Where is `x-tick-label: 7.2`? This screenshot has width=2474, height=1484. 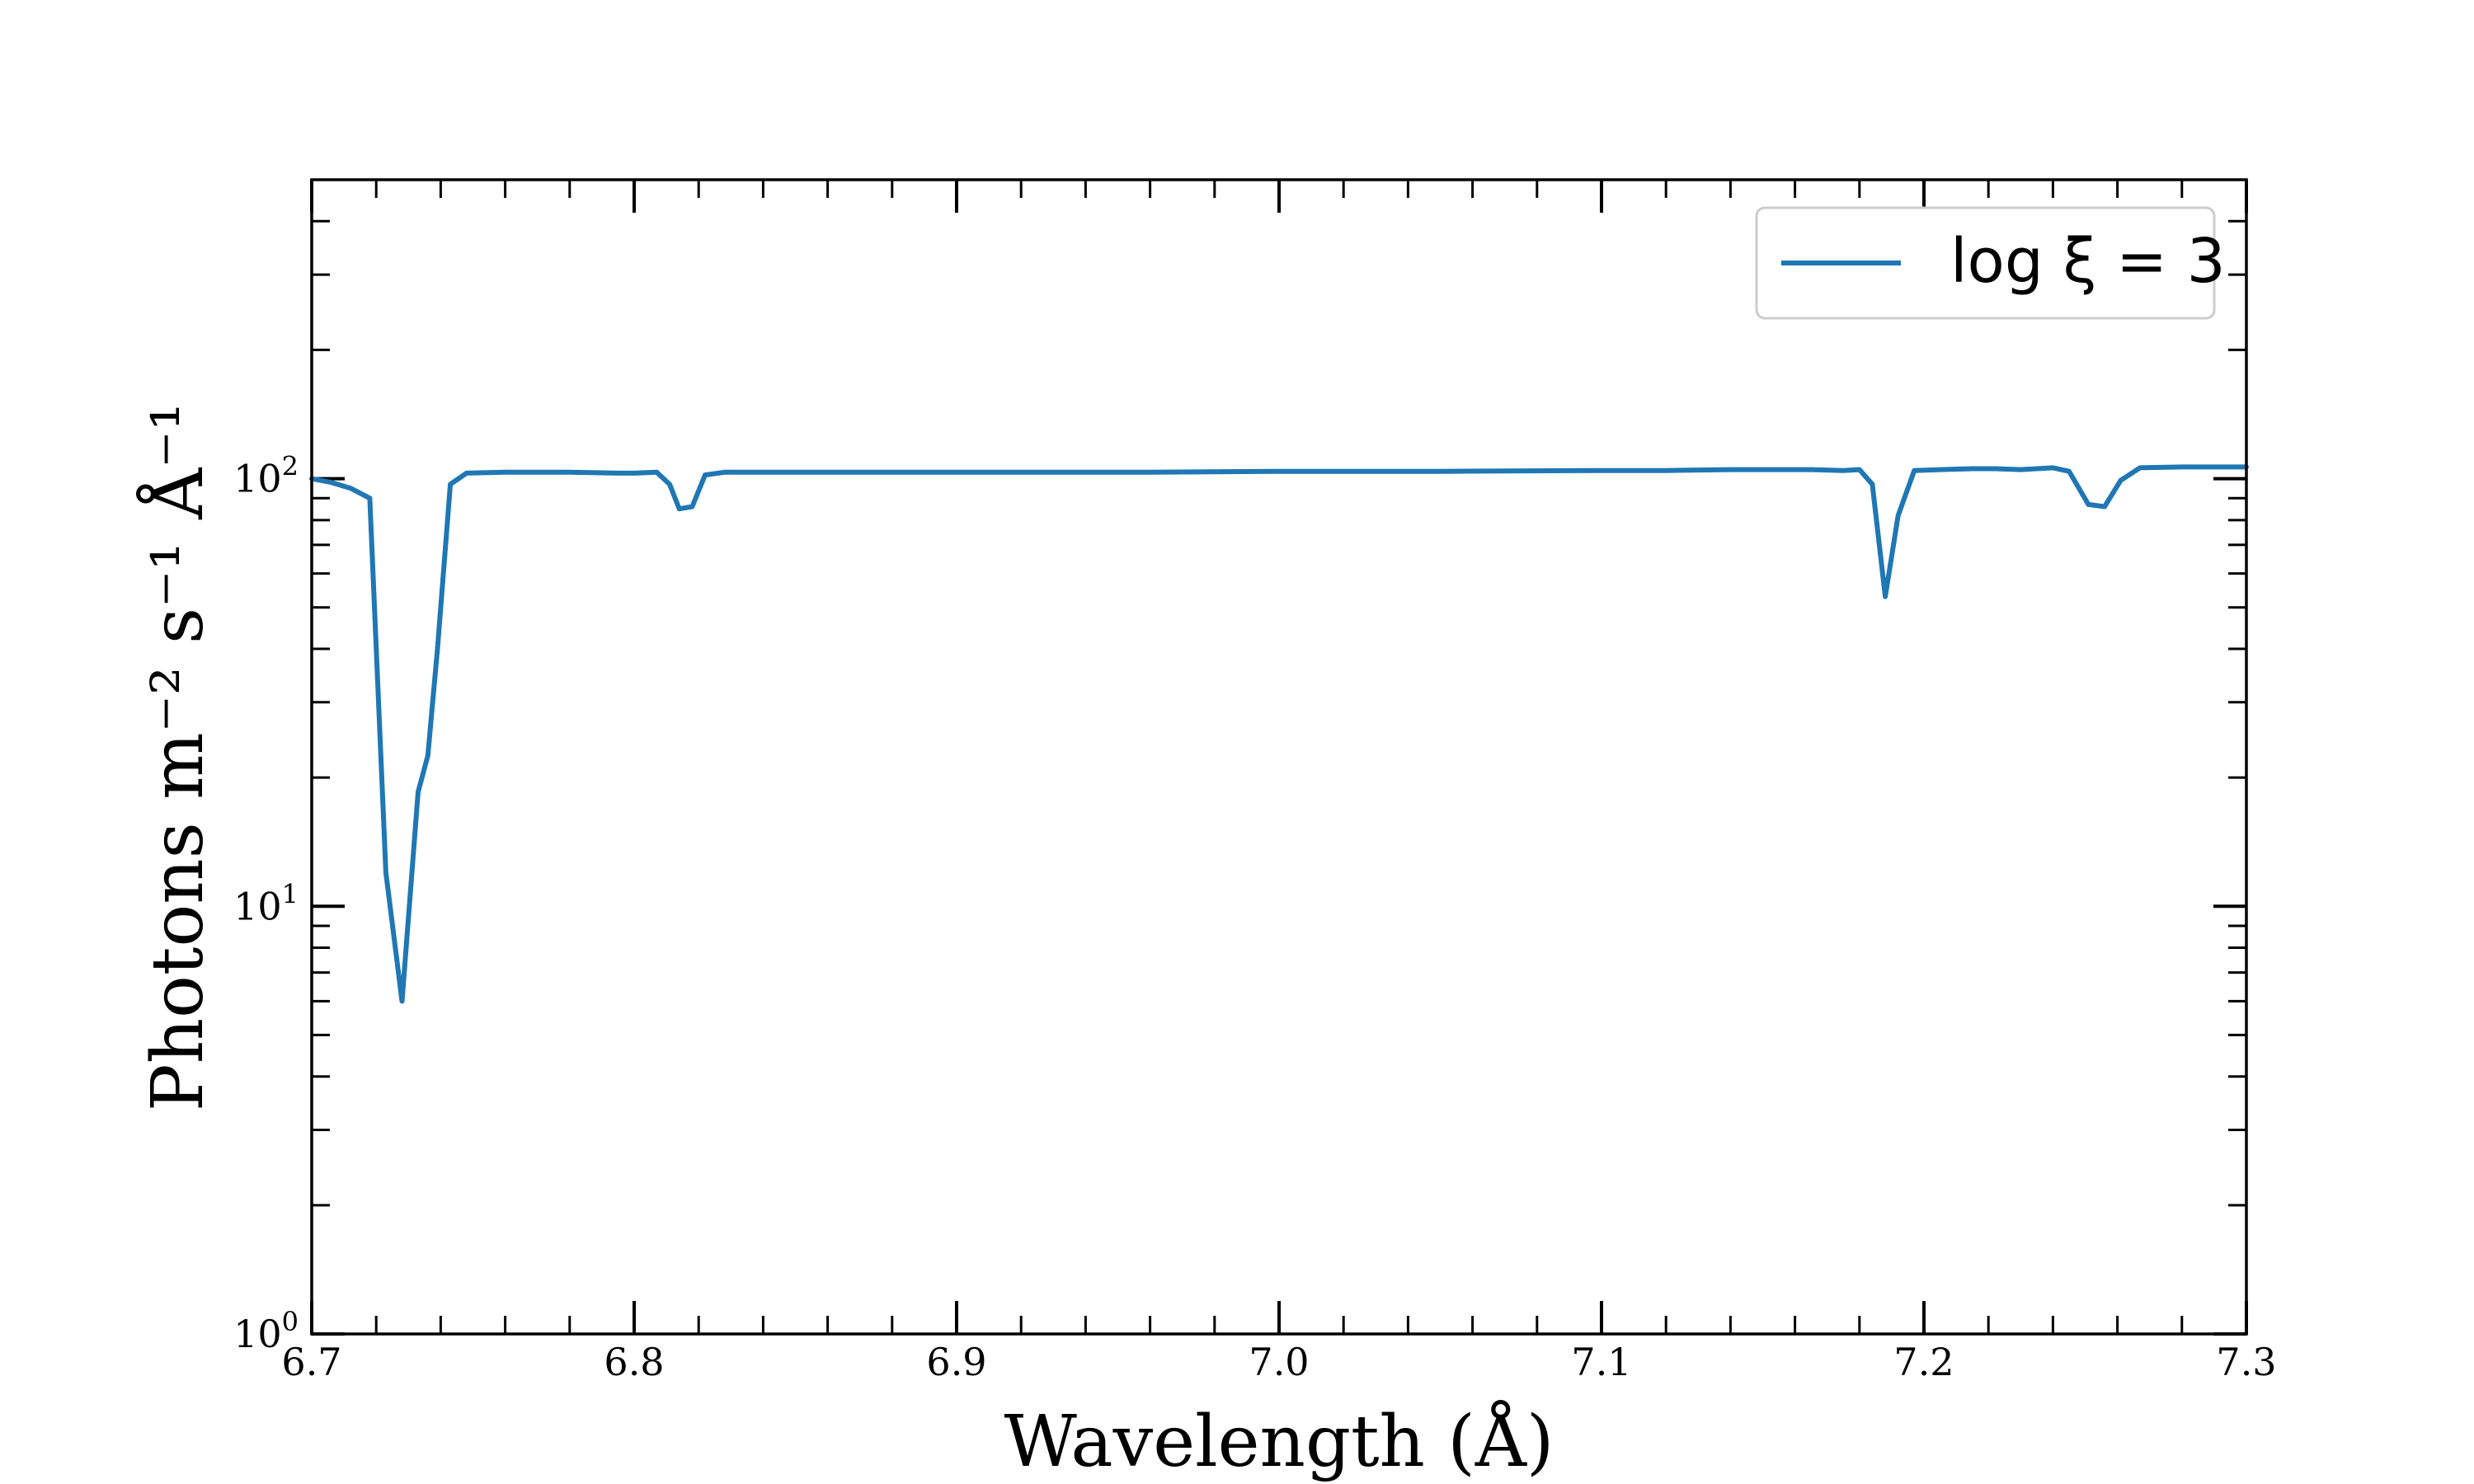 x-tick-label: 7.2 is located at coordinates (1923, 1362).